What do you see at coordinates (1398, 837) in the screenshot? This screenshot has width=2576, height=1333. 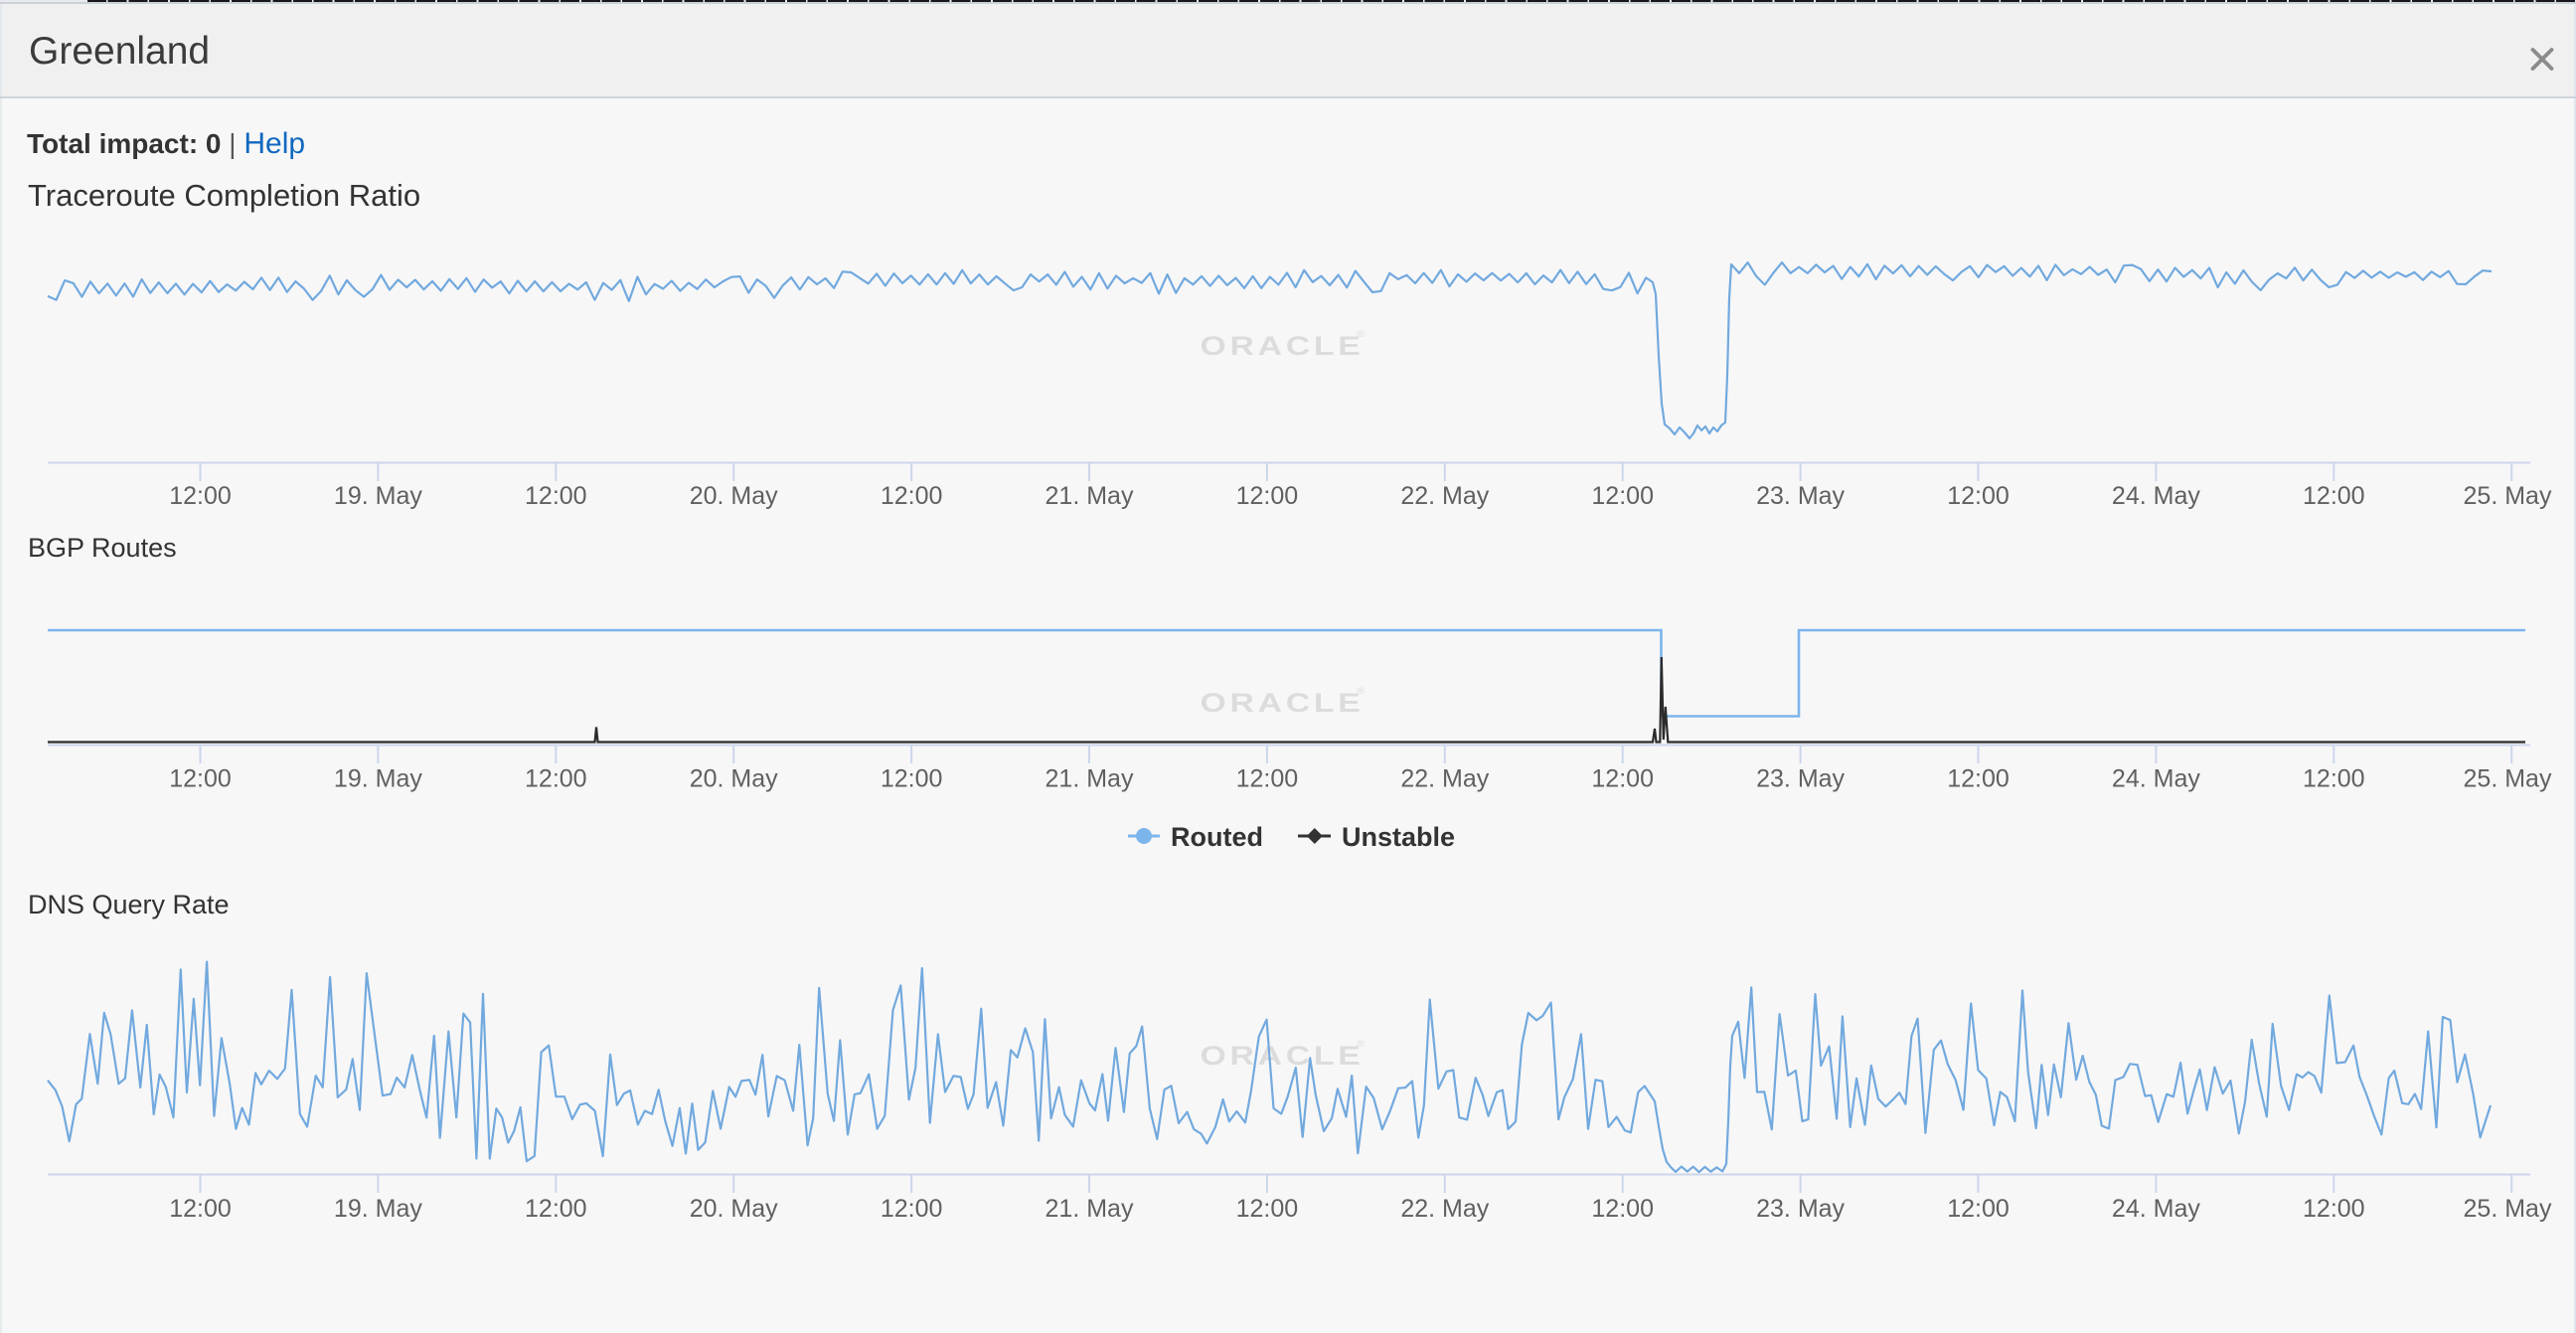 I see `svg-text: Unstable` at bounding box center [1398, 837].